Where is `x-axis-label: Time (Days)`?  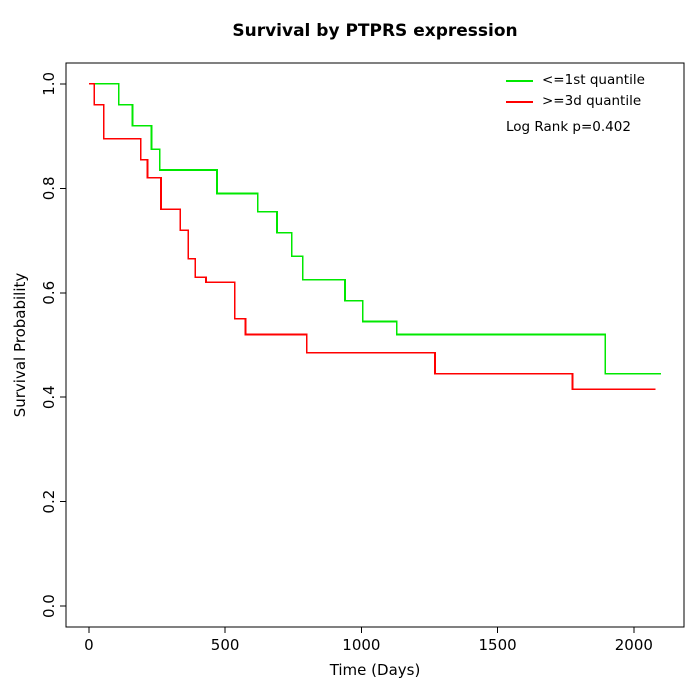
x-axis-label: Time (Days) is located at coordinates (375, 670).